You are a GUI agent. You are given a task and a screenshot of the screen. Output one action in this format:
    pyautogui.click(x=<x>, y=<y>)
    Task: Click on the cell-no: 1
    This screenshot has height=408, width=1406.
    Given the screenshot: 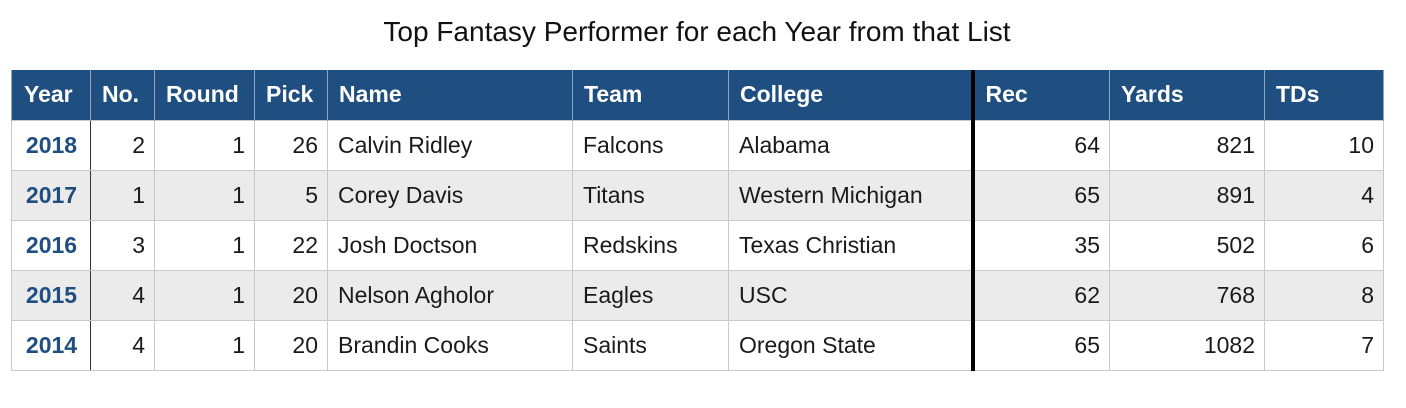 What is the action you would take?
    pyautogui.click(x=122, y=195)
    